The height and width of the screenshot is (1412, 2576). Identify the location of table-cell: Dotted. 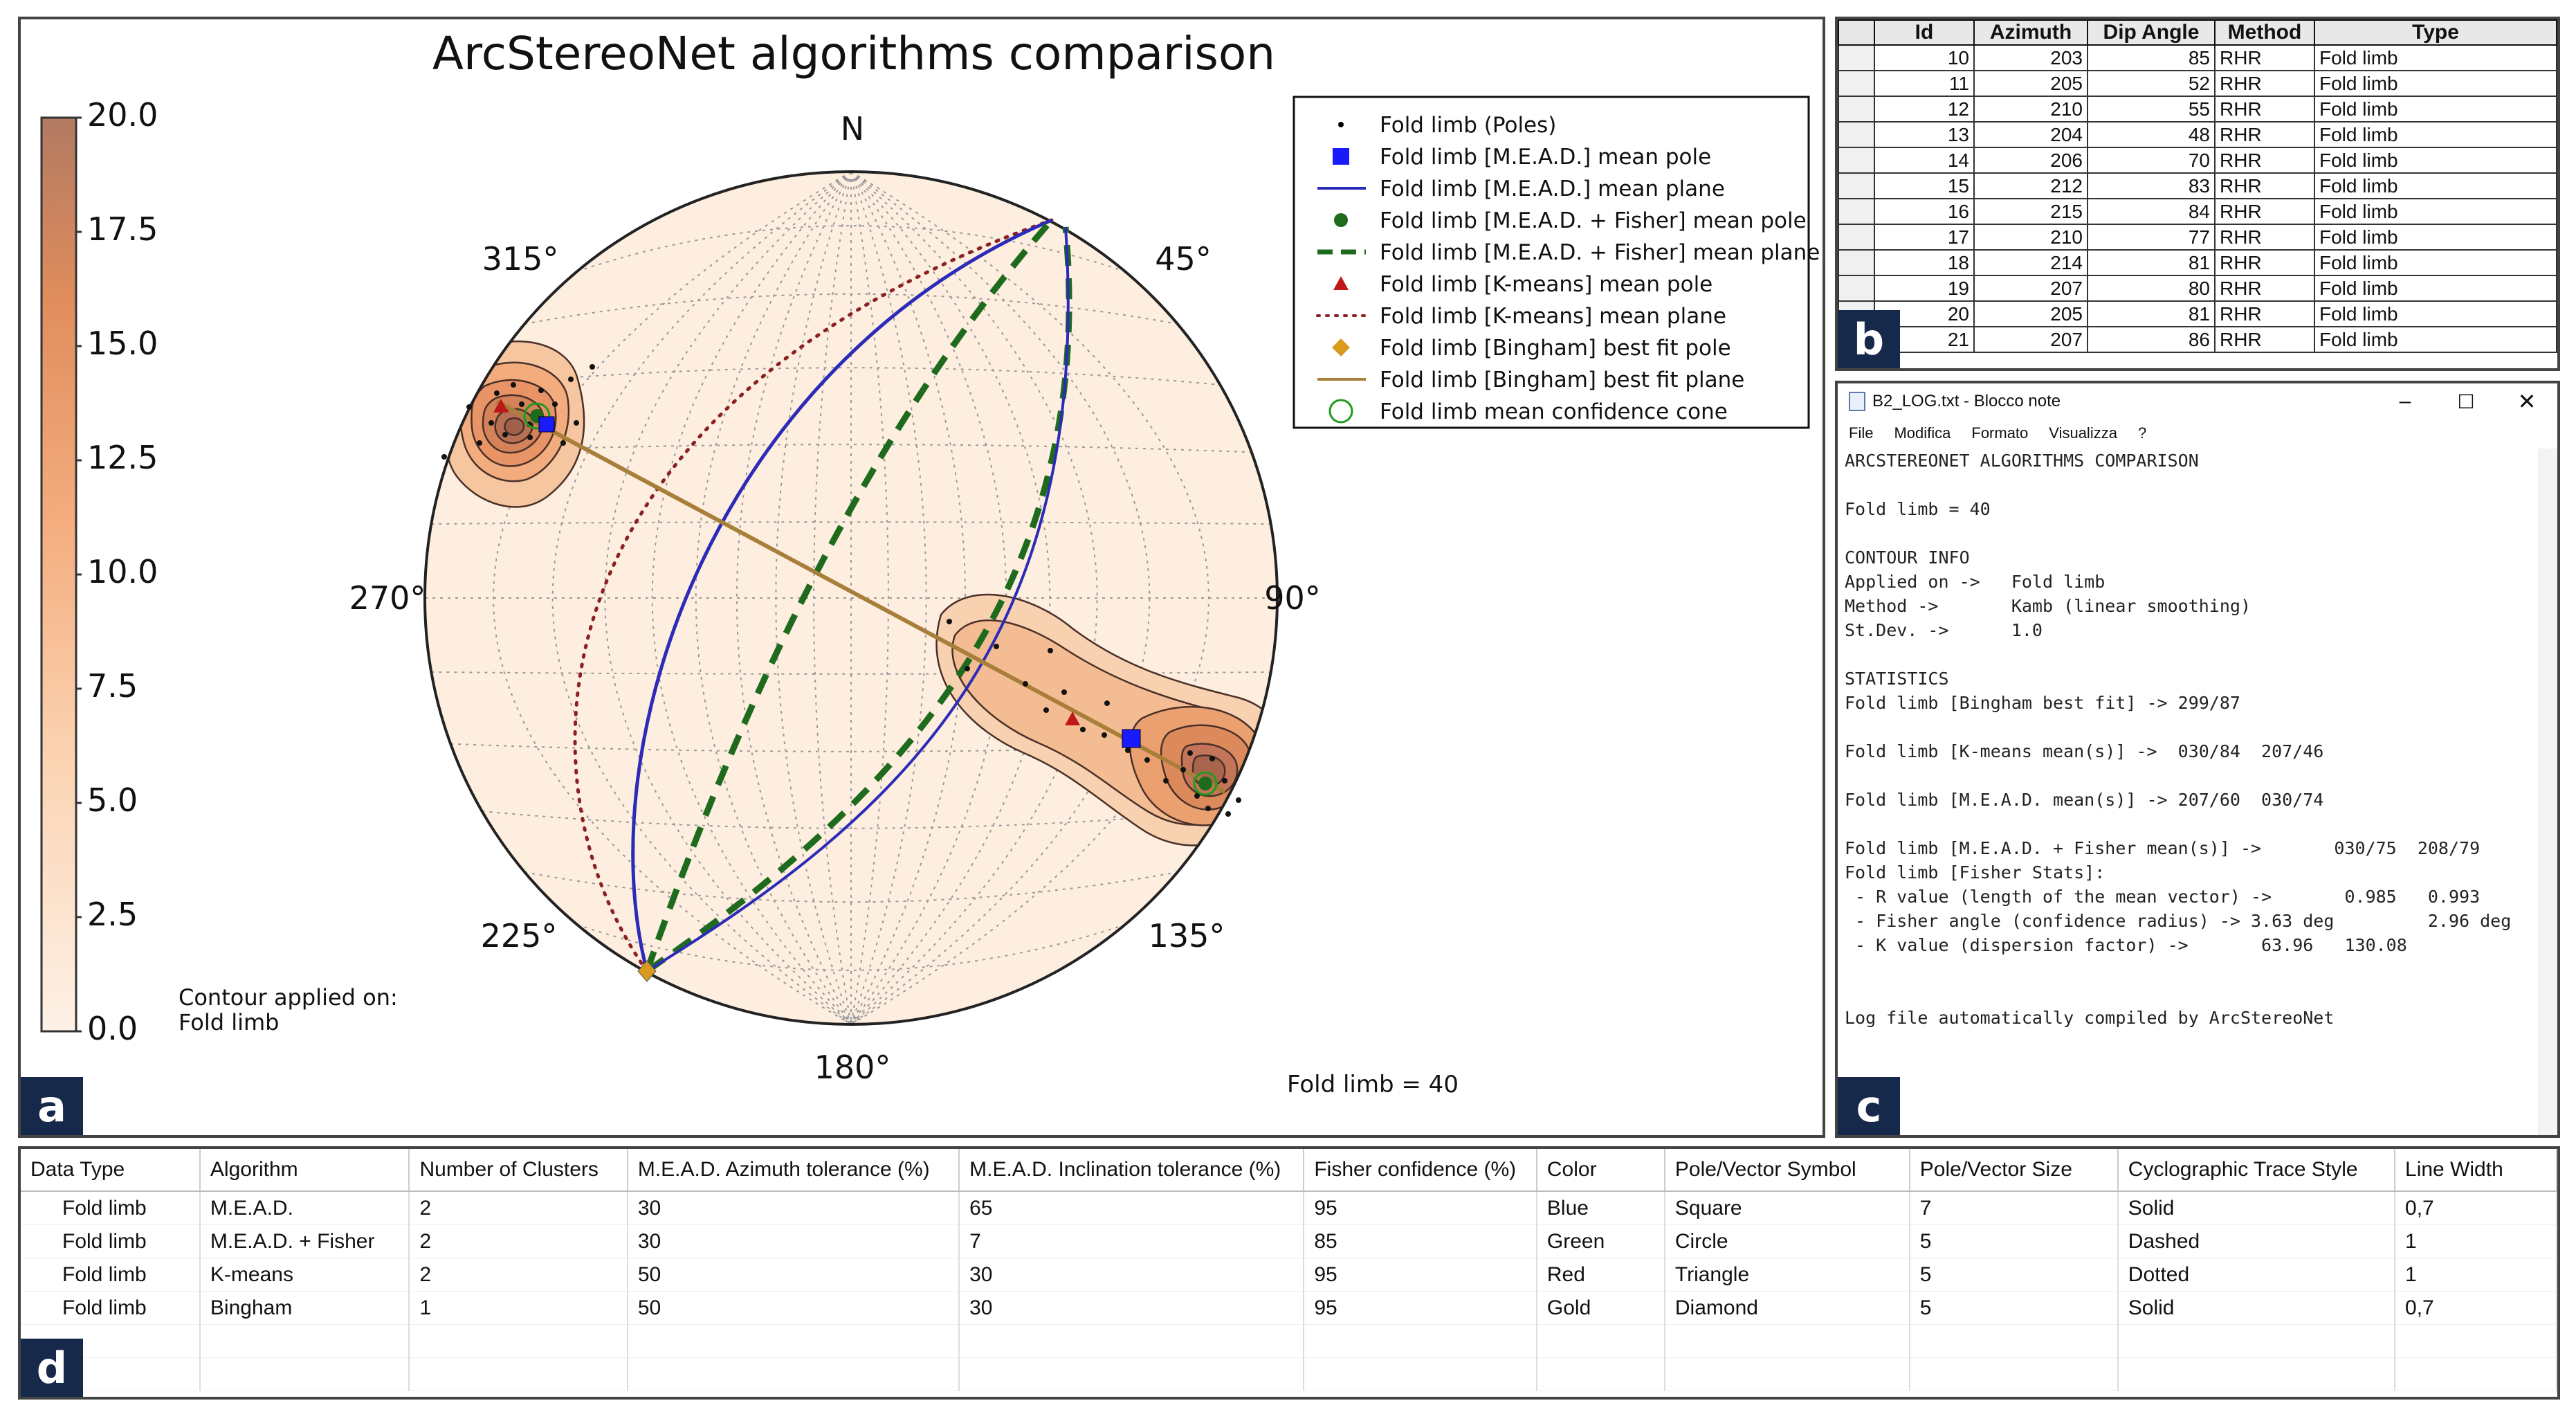
(2256, 1275).